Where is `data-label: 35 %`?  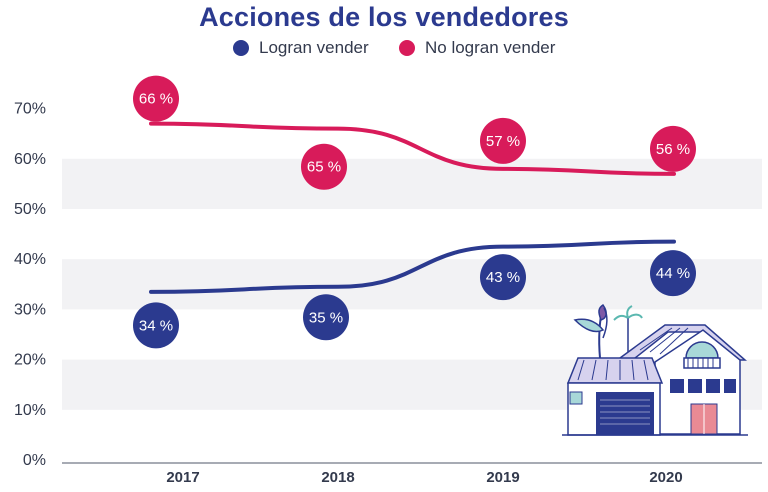
data-label: 35 % is located at coordinates (326, 317).